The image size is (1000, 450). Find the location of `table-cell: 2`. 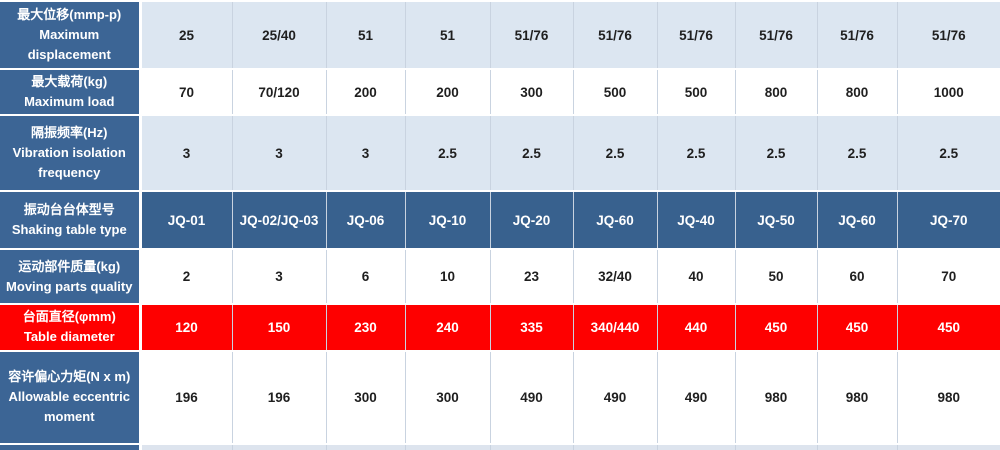

table-cell: 2 is located at coordinates (185, 276).